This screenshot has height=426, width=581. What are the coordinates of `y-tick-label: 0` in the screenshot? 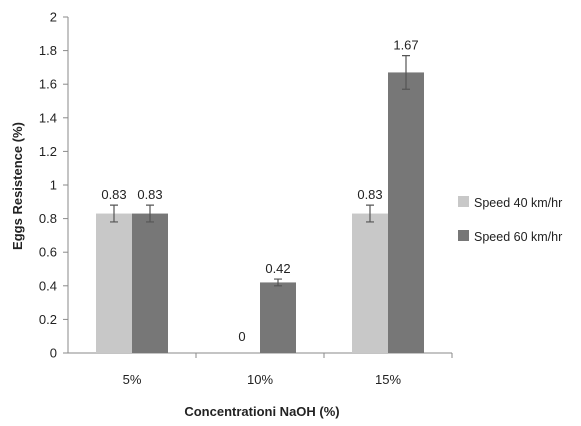 It's located at (53, 353).